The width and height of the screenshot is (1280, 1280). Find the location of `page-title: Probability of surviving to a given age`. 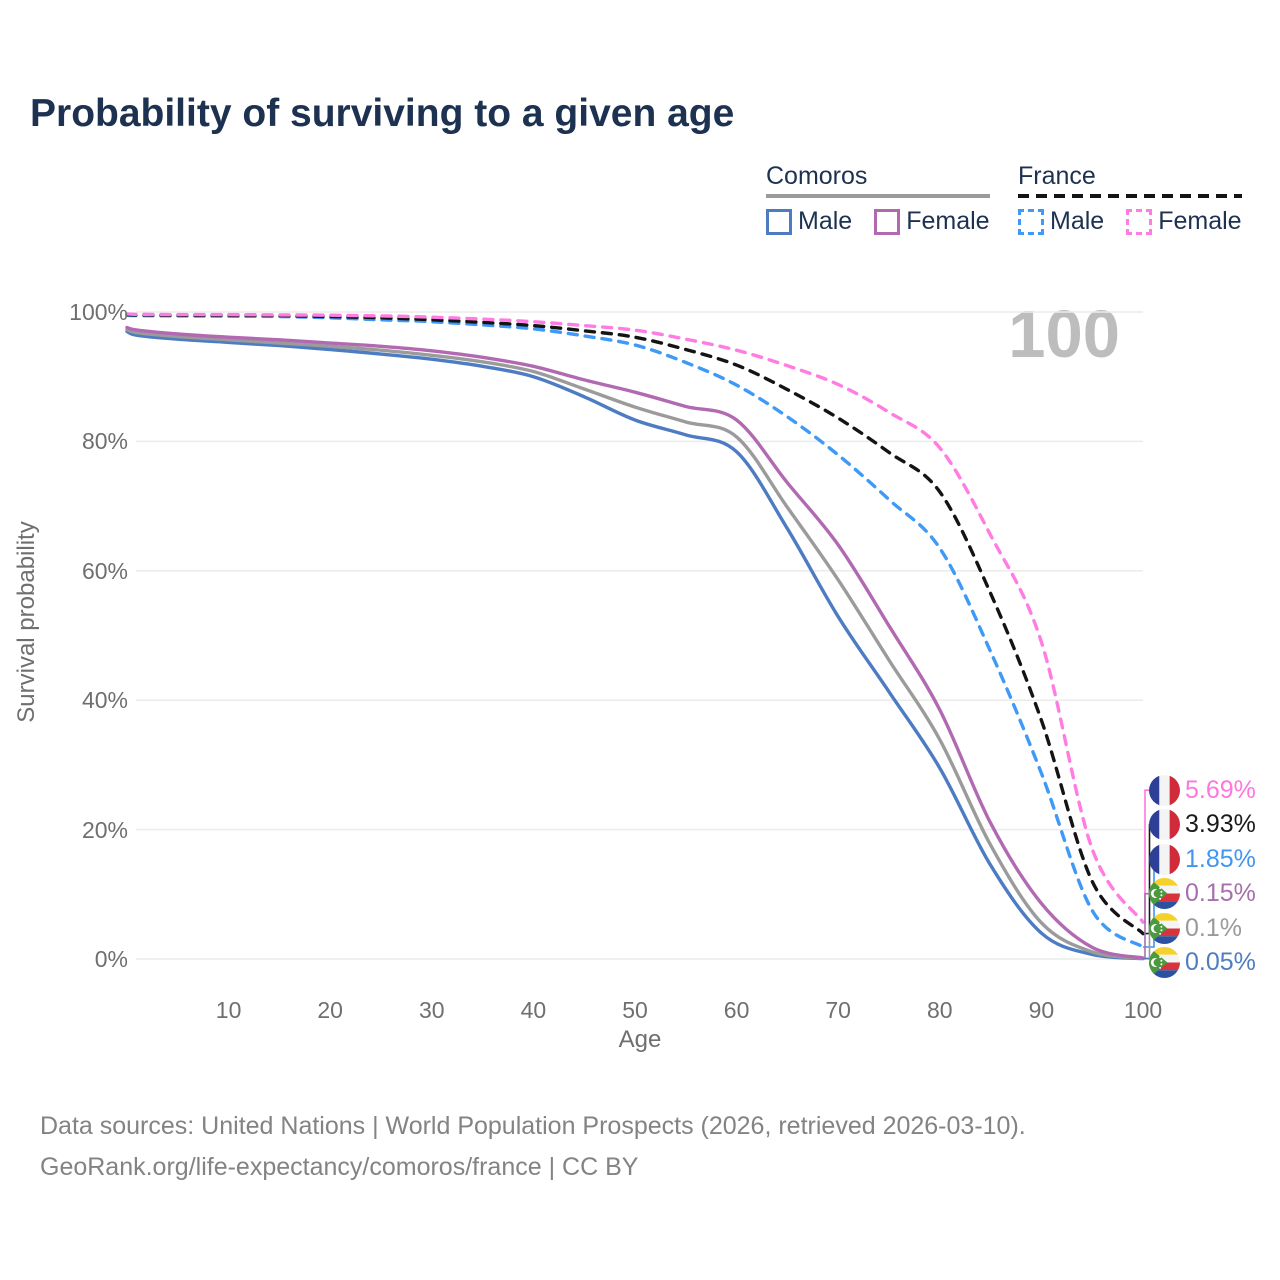

page-title: Probability of surviving to a given age is located at coordinates (382, 113).